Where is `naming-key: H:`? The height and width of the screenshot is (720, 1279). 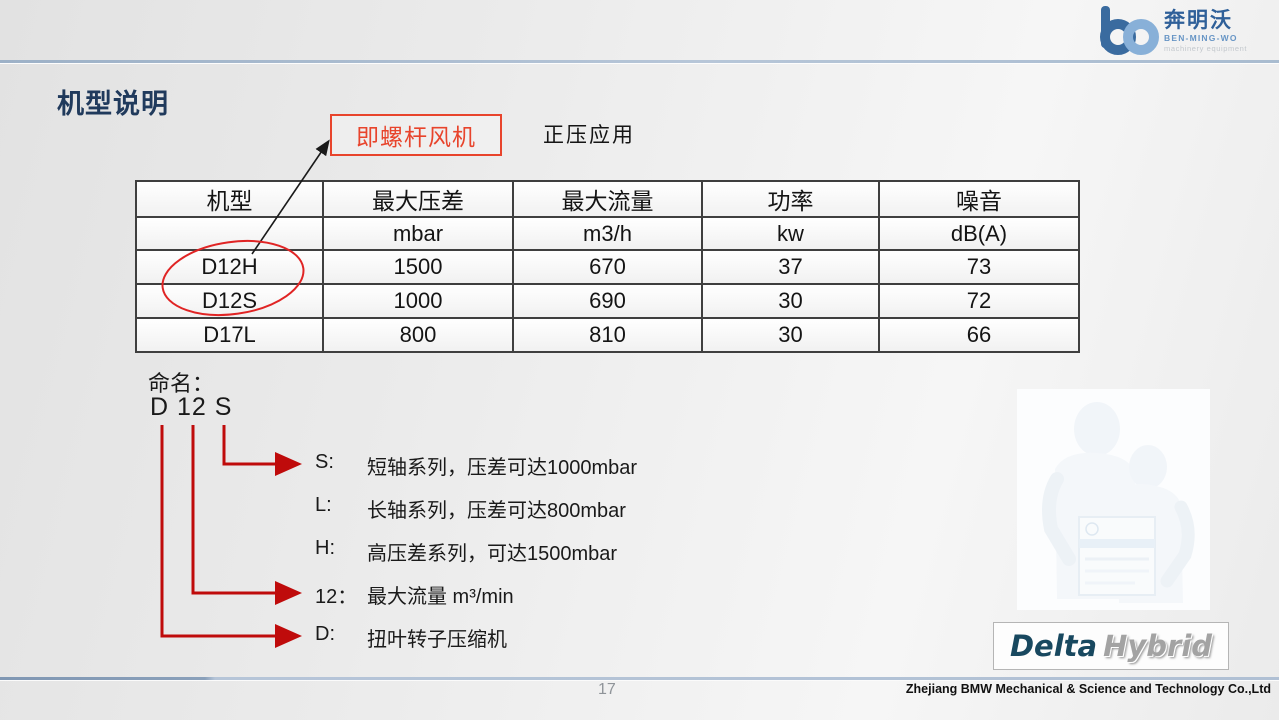 naming-key: H: is located at coordinates (325, 548).